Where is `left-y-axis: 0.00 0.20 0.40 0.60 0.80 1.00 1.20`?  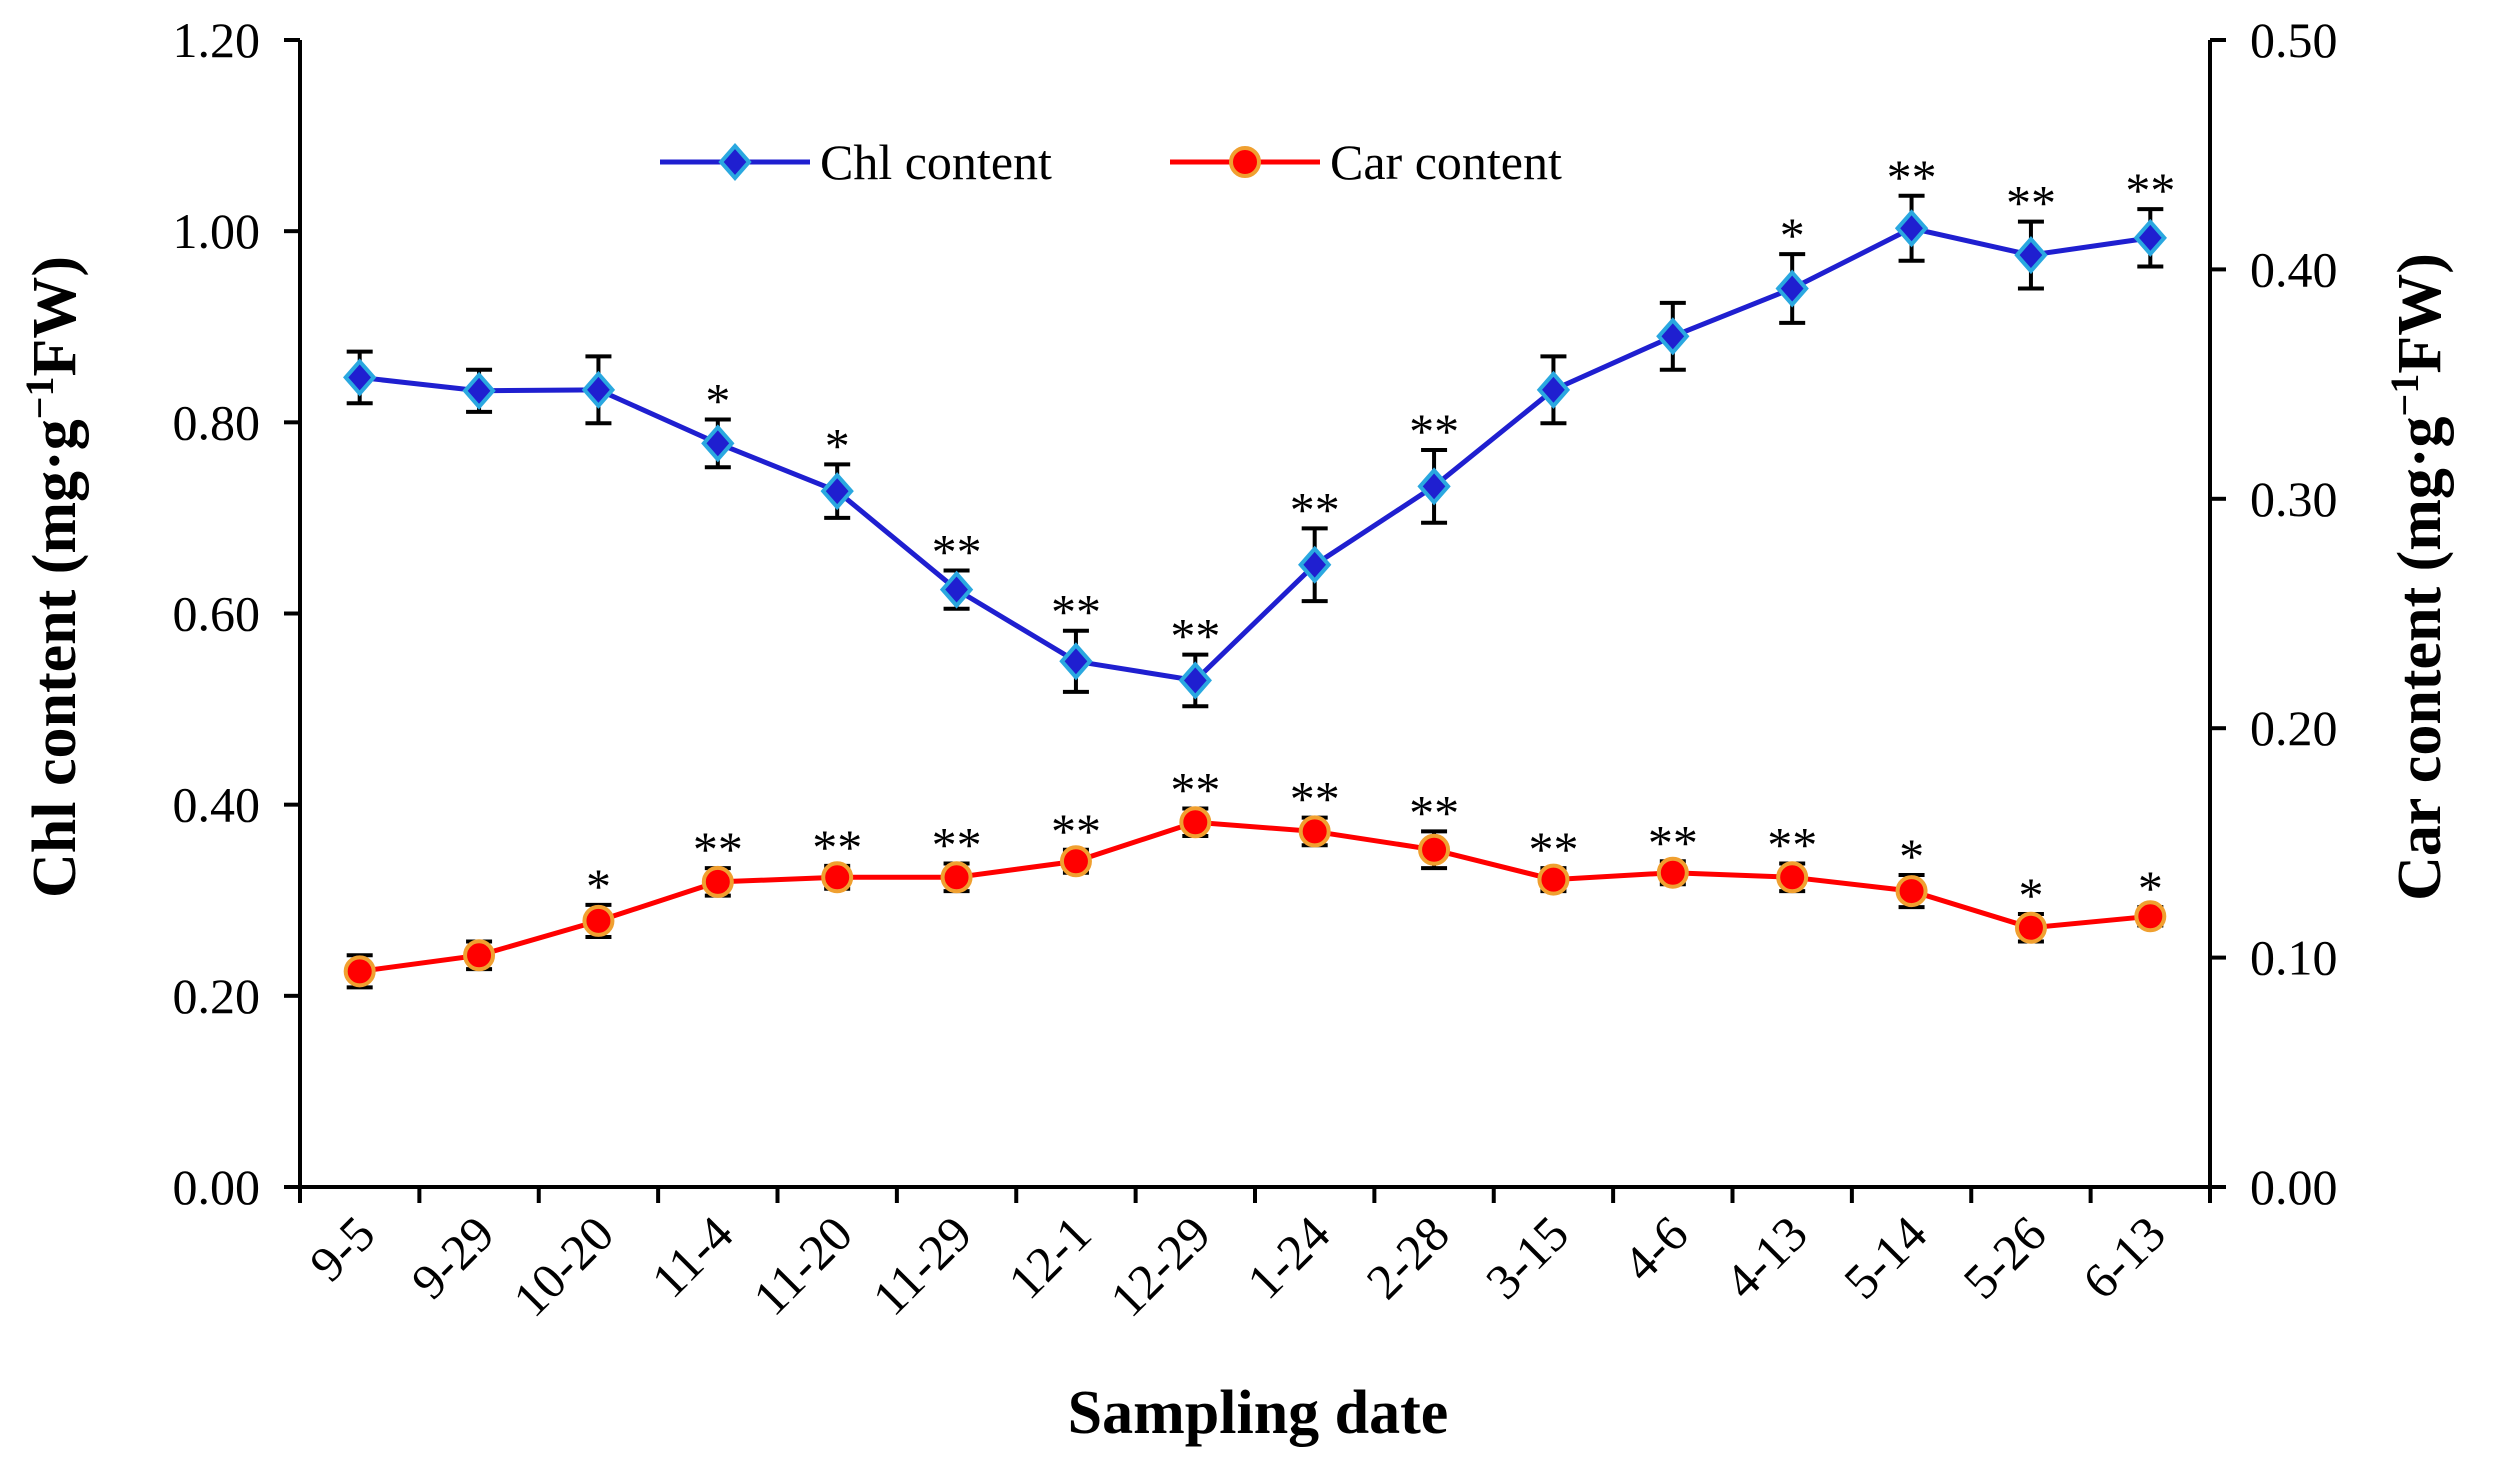
left-y-axis: 0.00 0.20 0.40 0.60 0.80 1.00 1.20 is located at coordinates (236, 613).